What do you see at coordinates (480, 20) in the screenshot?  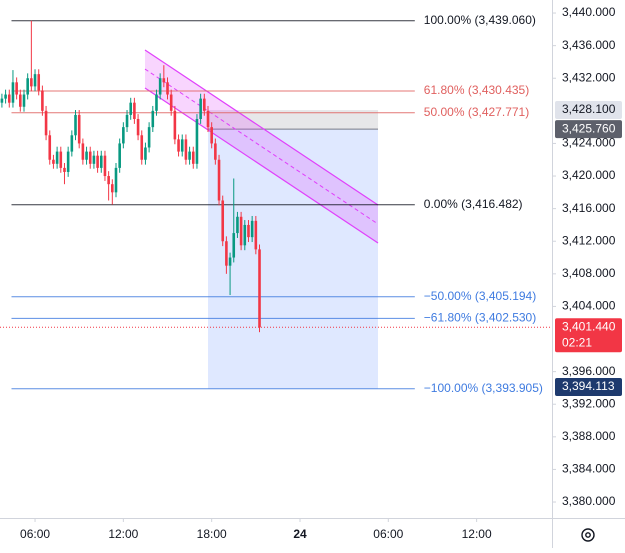 I see `fib-level-label: 100.00% (3,439.060)` at bounding box center [480, 20].